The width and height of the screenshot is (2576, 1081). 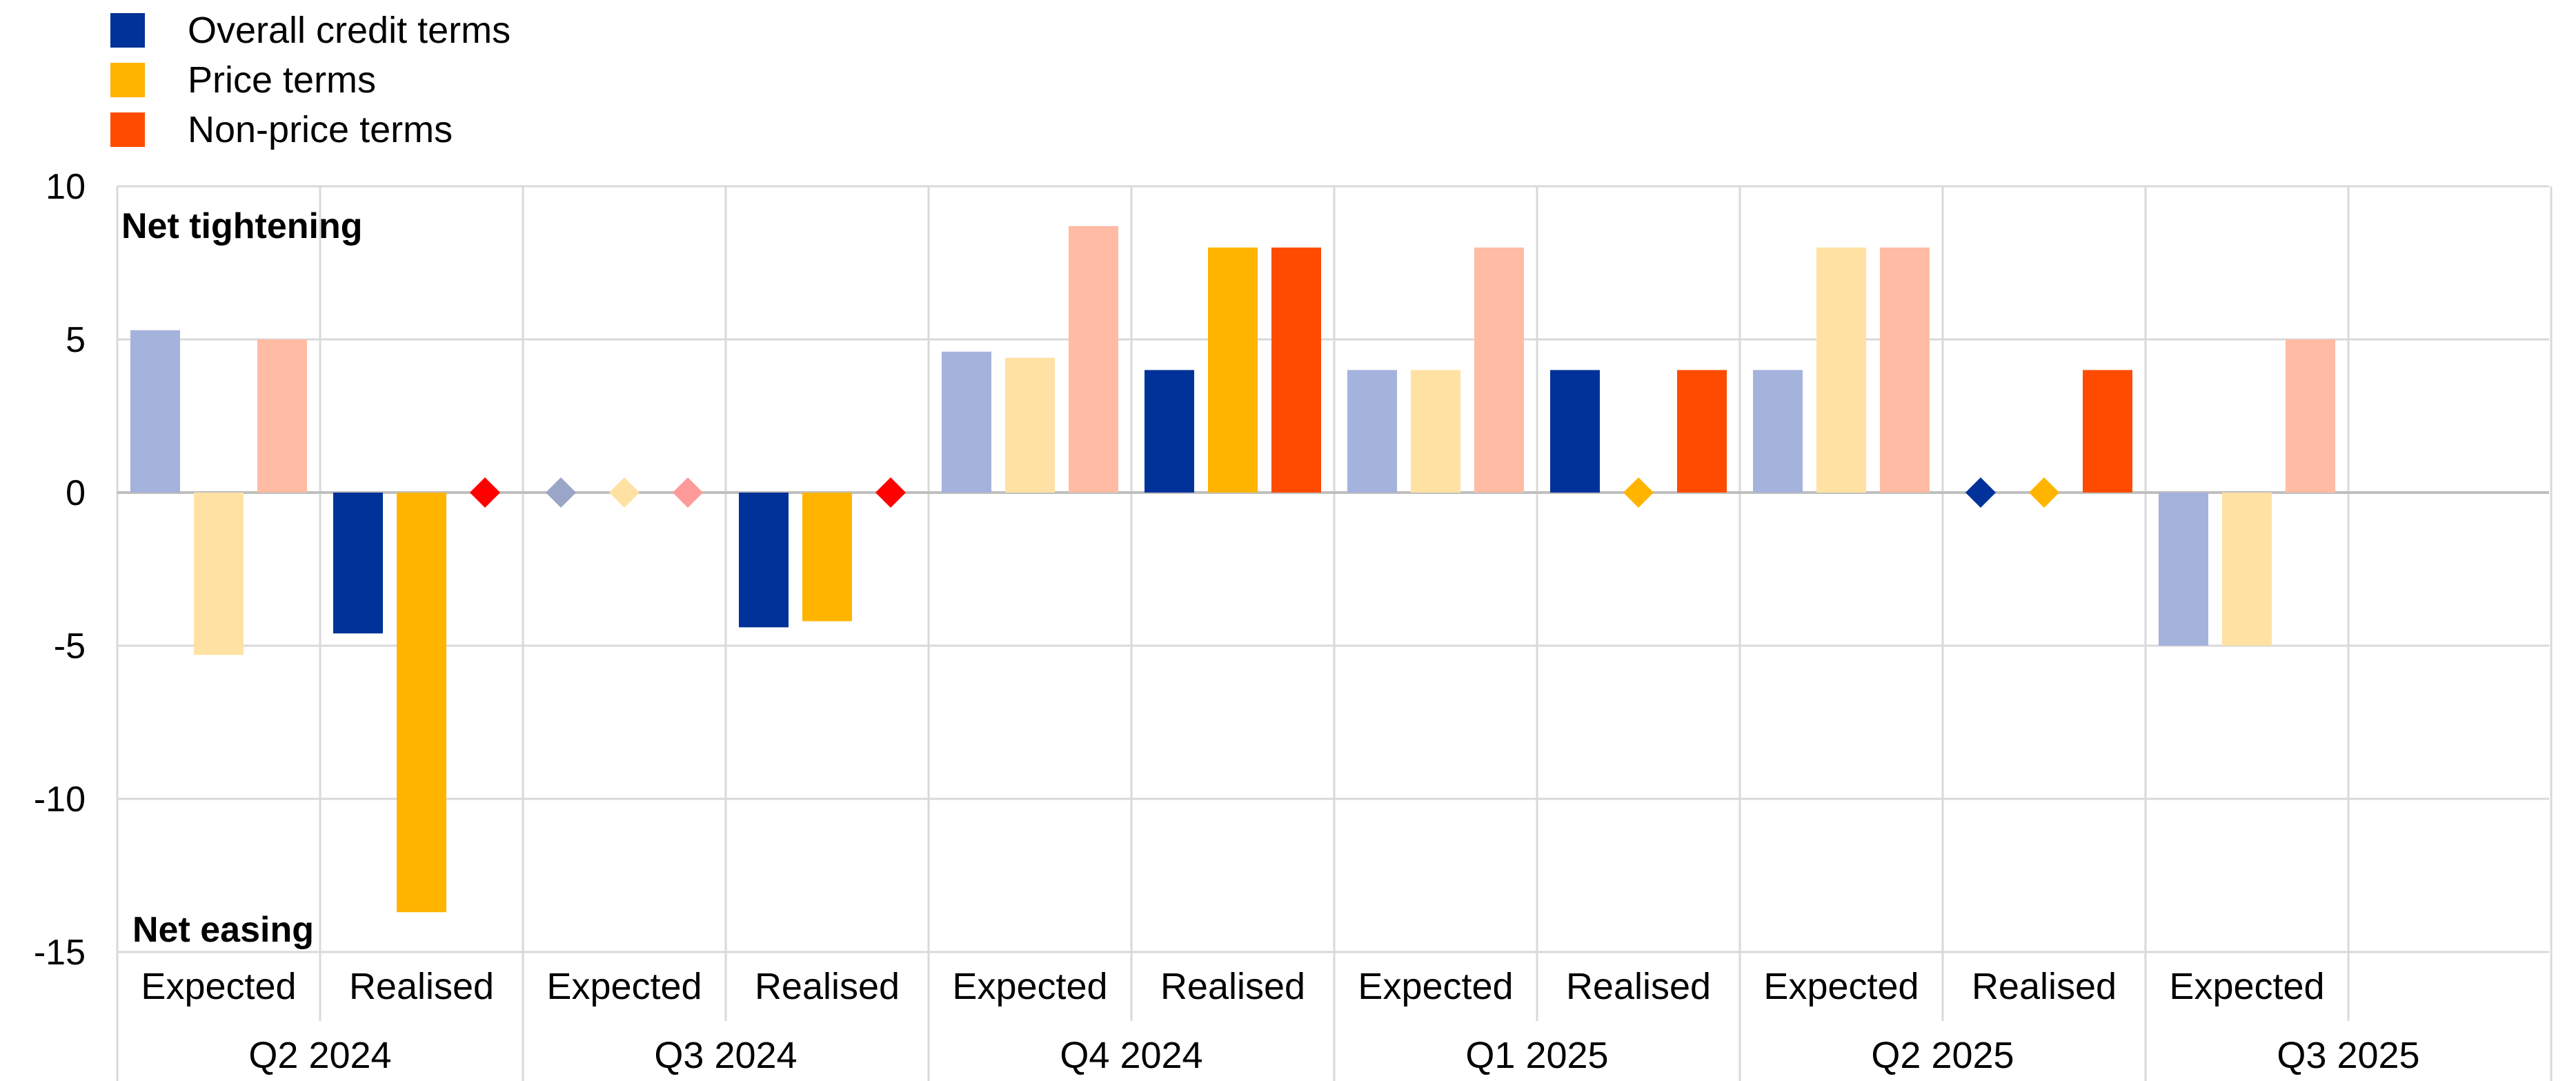 What do you see at coordinates (1131, 1055) in the screenshot?
I see `period-label: Q4 2024` at bounding box center [1131, 1055].